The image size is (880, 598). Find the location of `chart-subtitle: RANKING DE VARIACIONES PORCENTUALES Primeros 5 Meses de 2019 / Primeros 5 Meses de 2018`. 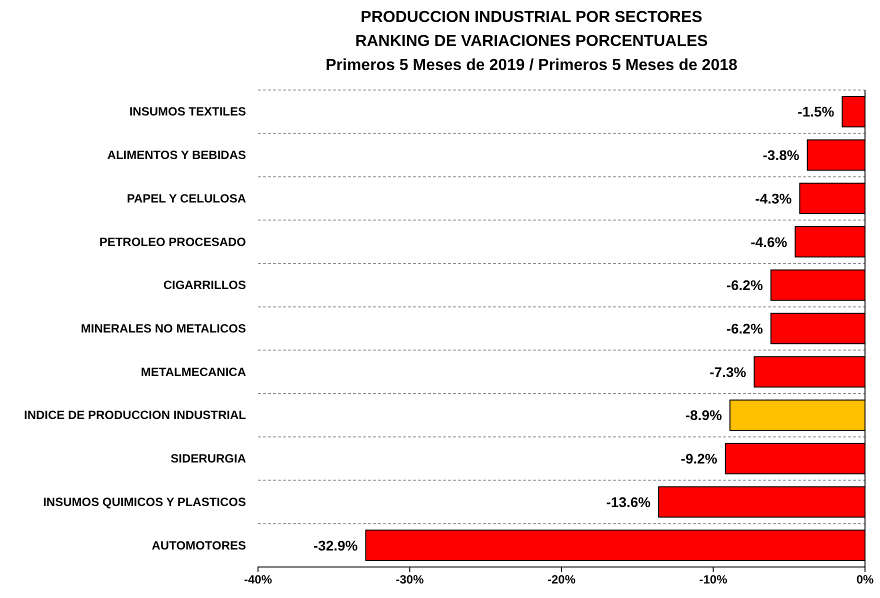

chart-subtitle: RANKING DE VARIACIONES PORCENTUALES Primeros 5 Meses de 2019 / Primeros 5 Meses de 2018 is located at coordinates (532, 53).